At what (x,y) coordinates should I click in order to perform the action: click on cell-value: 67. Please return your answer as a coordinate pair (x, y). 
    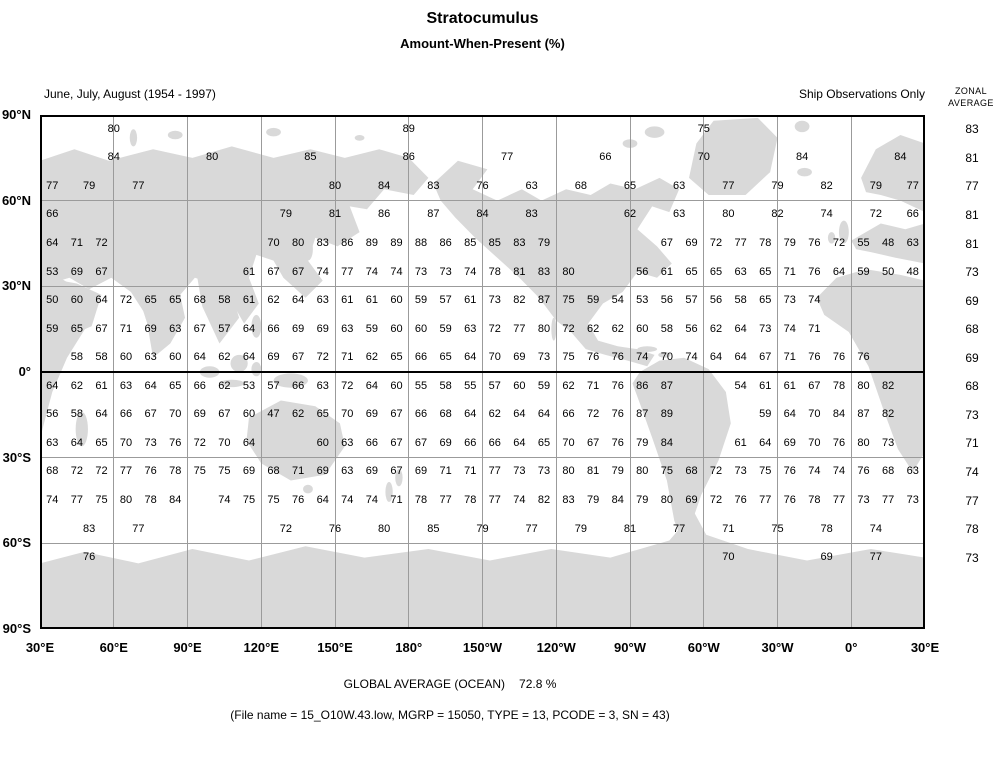
    Looking at the image, I should click on (396, 471).